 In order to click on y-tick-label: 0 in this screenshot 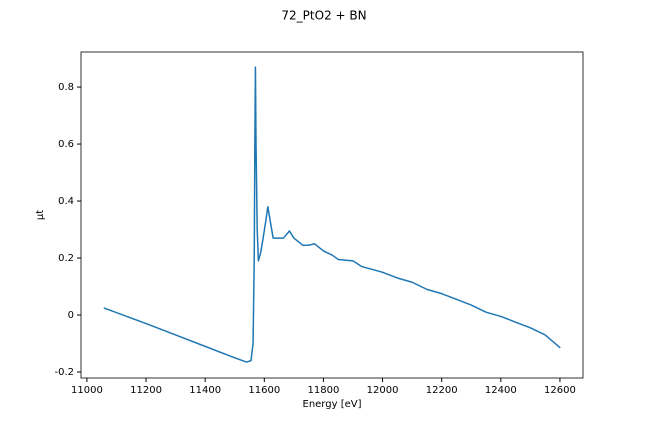, I will do `click(71, 315)`.